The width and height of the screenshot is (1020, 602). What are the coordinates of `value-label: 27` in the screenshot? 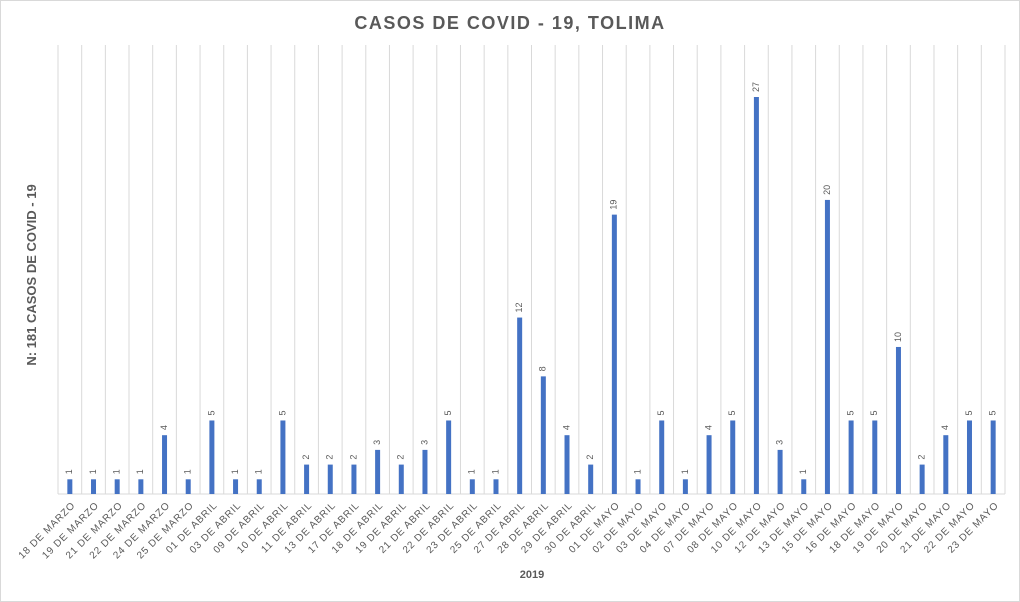 It's located at (756, 87).